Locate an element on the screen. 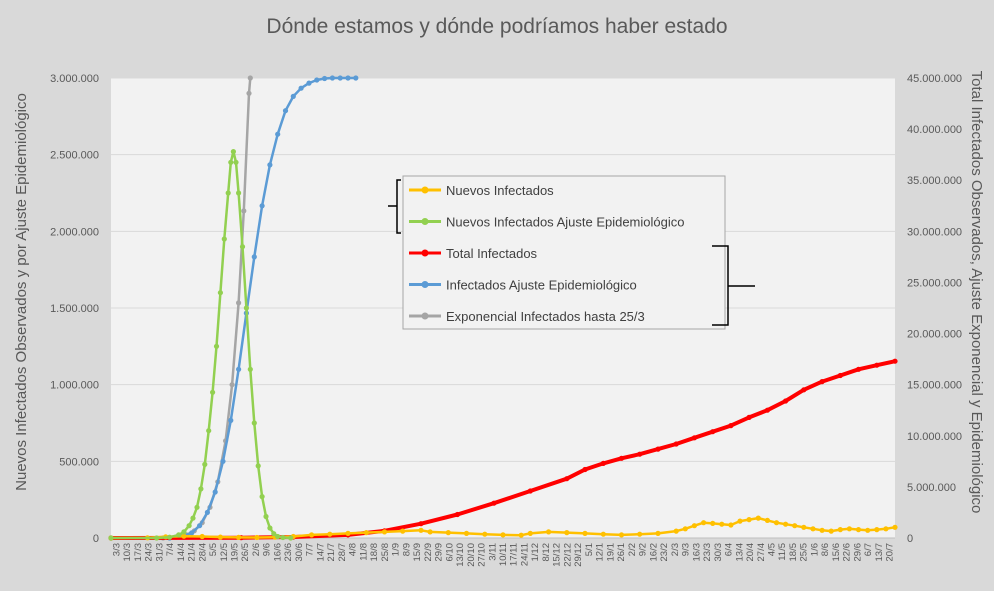 Image resolution: width=994 pixels, height=591 pixels. x-tick-label: 29/9 is located at coordinates (439, 552).